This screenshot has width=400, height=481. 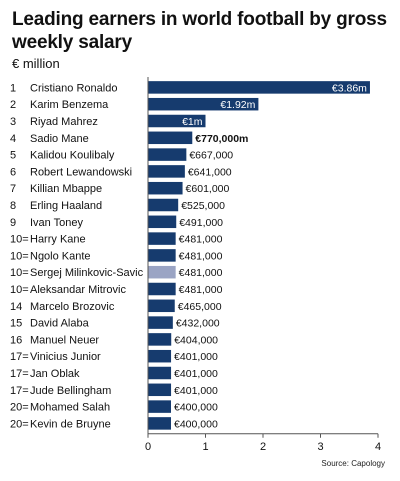 I want to click on rank-label: 2, so click(x=13, y=105).